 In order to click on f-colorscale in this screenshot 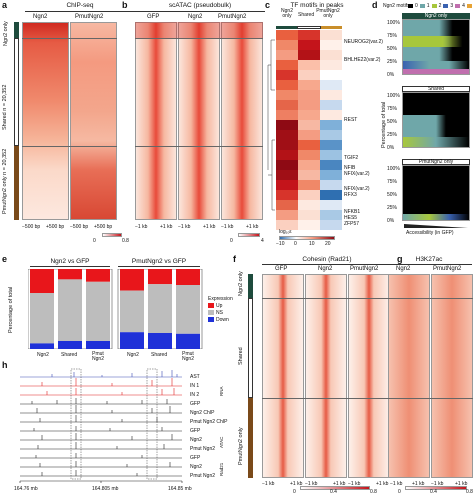, I will do `click(335, 488)`.